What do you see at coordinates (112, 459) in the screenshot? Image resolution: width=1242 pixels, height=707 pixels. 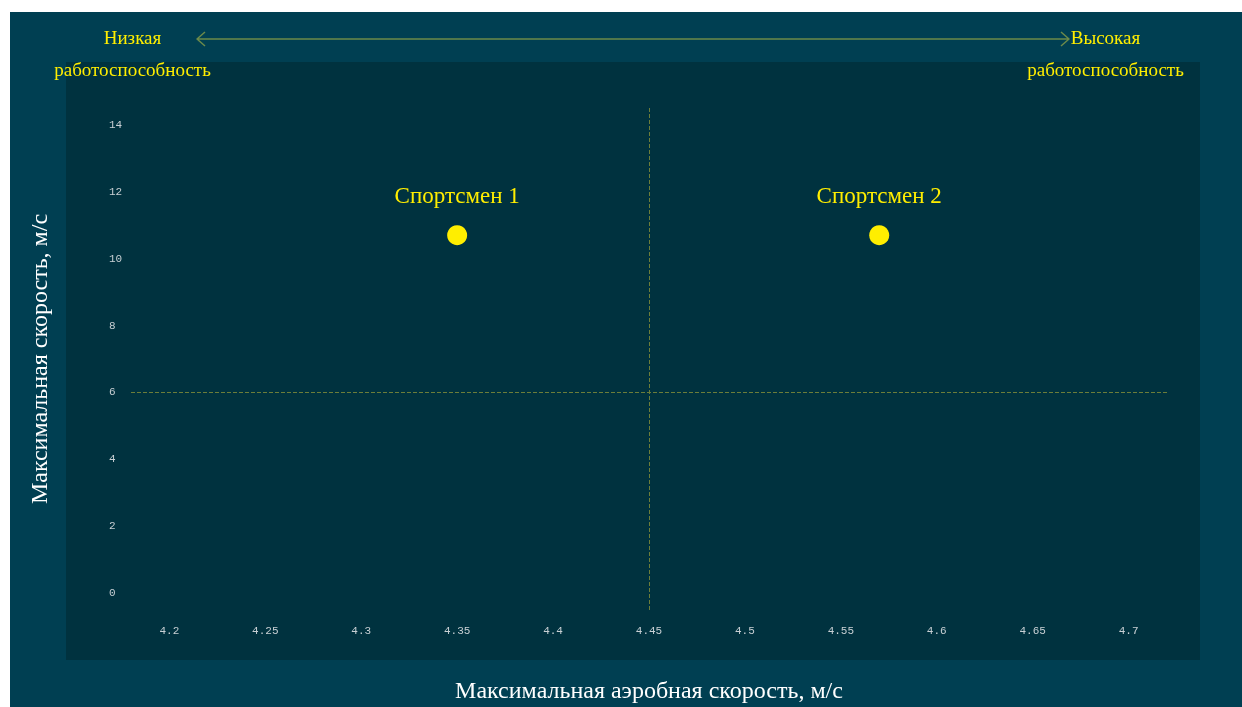 I see `y-tick-label: 4` at bounding box center [112, 459].